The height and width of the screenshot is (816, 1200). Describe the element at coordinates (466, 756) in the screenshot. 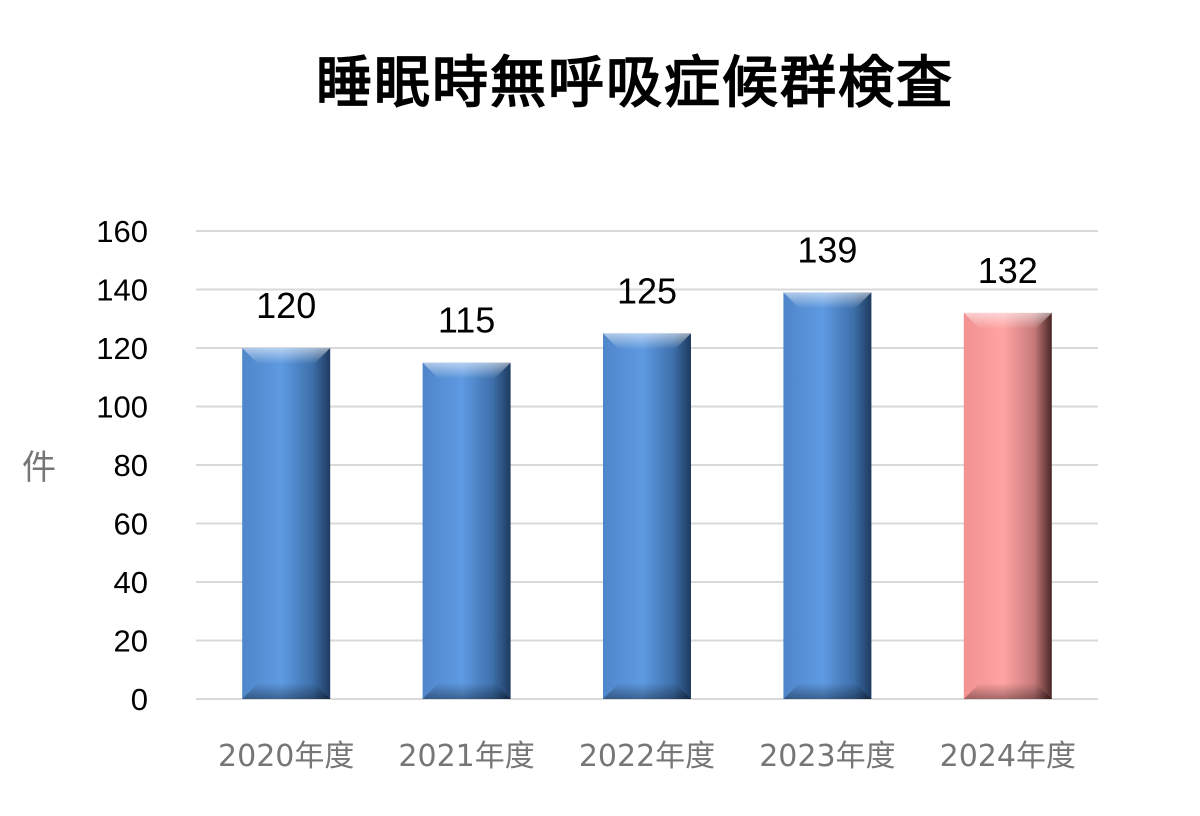

I see `x-category-label: 2021年度` at that location.